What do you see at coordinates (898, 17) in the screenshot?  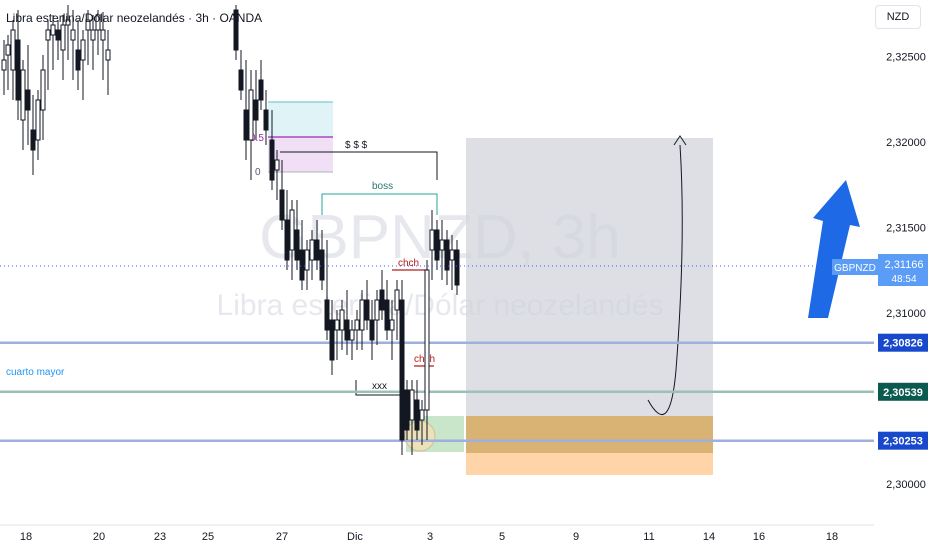 I see `currency-button: NZD` at bounding box center [898, 17].